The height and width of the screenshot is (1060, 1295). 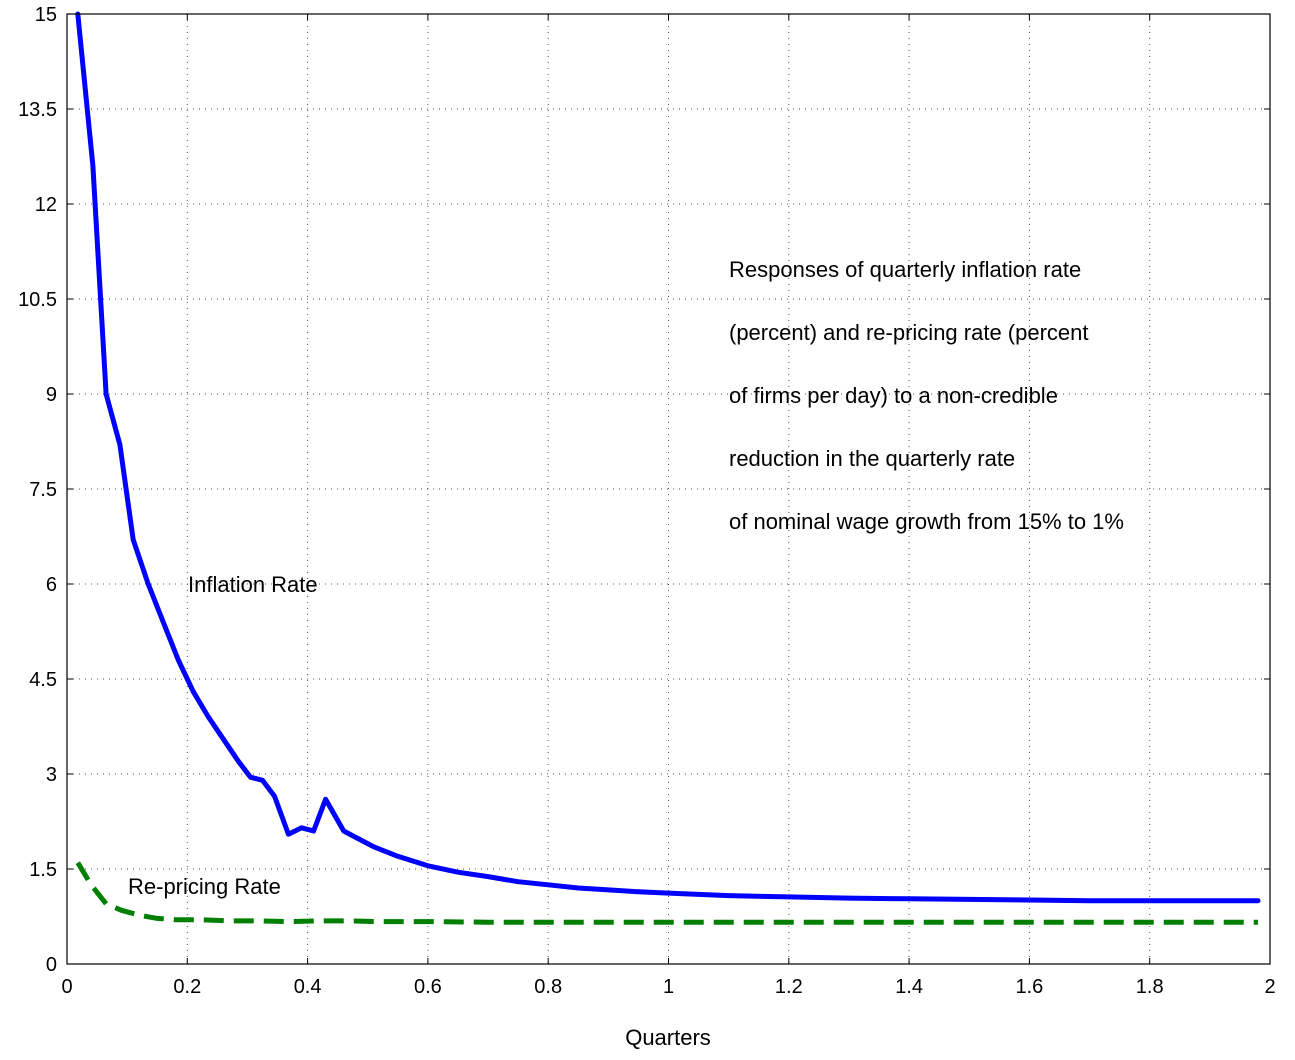 What do you see at coordinates (1269, 987) in the screenshot?
I see `x-tick-label: 2` at bounding box center [1269, 987].